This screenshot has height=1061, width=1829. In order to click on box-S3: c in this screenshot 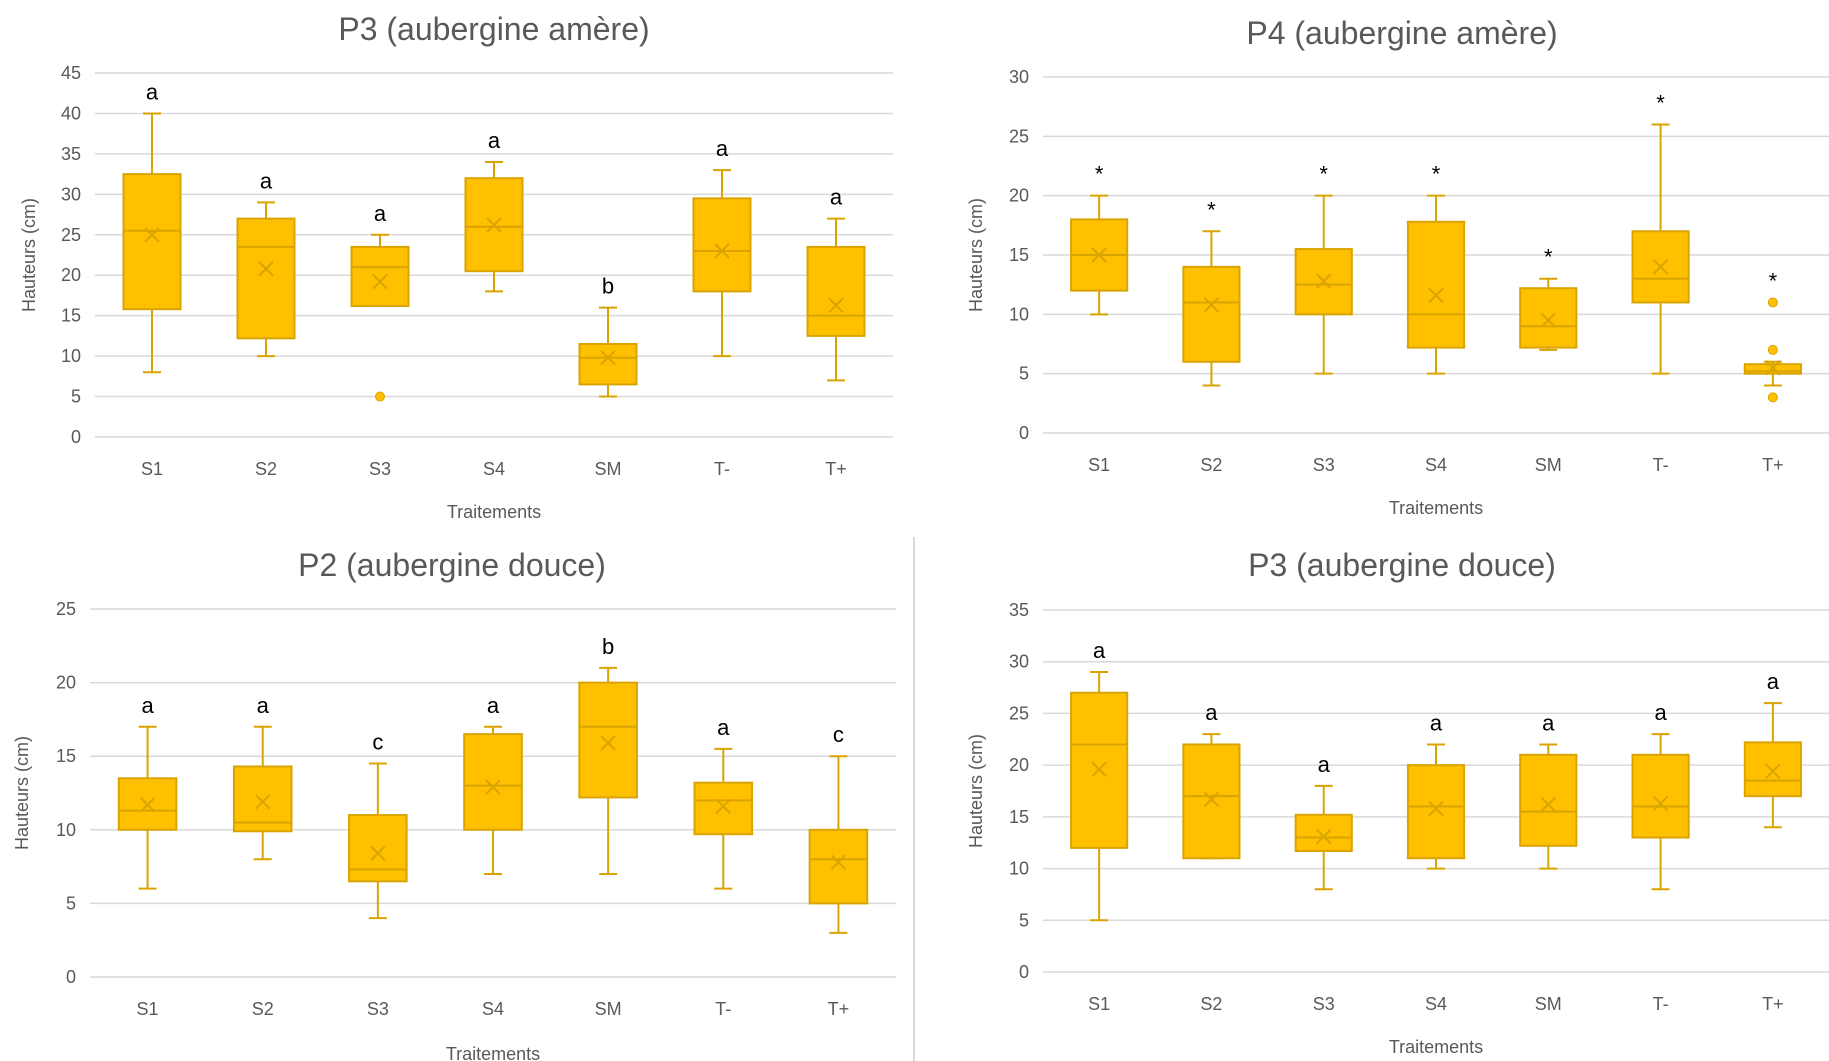, I will do `click(378, 825)`.